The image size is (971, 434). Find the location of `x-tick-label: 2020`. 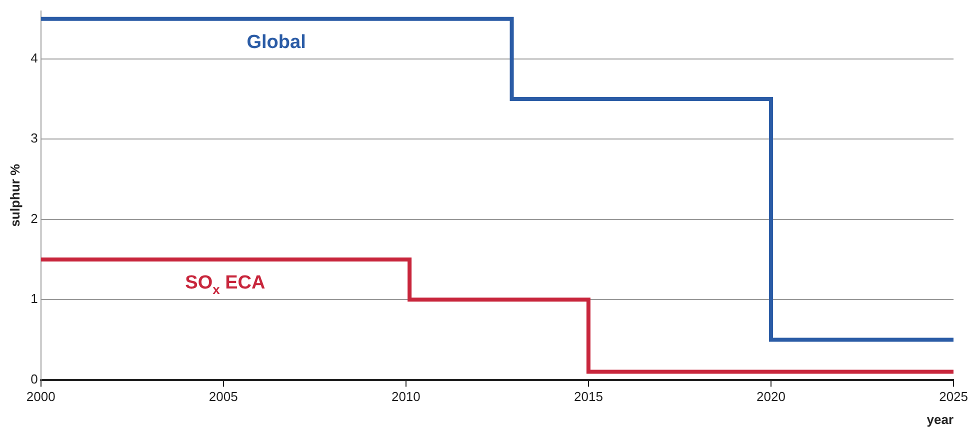

x-tick-label: 2020 is located at coordinates (771, 396).